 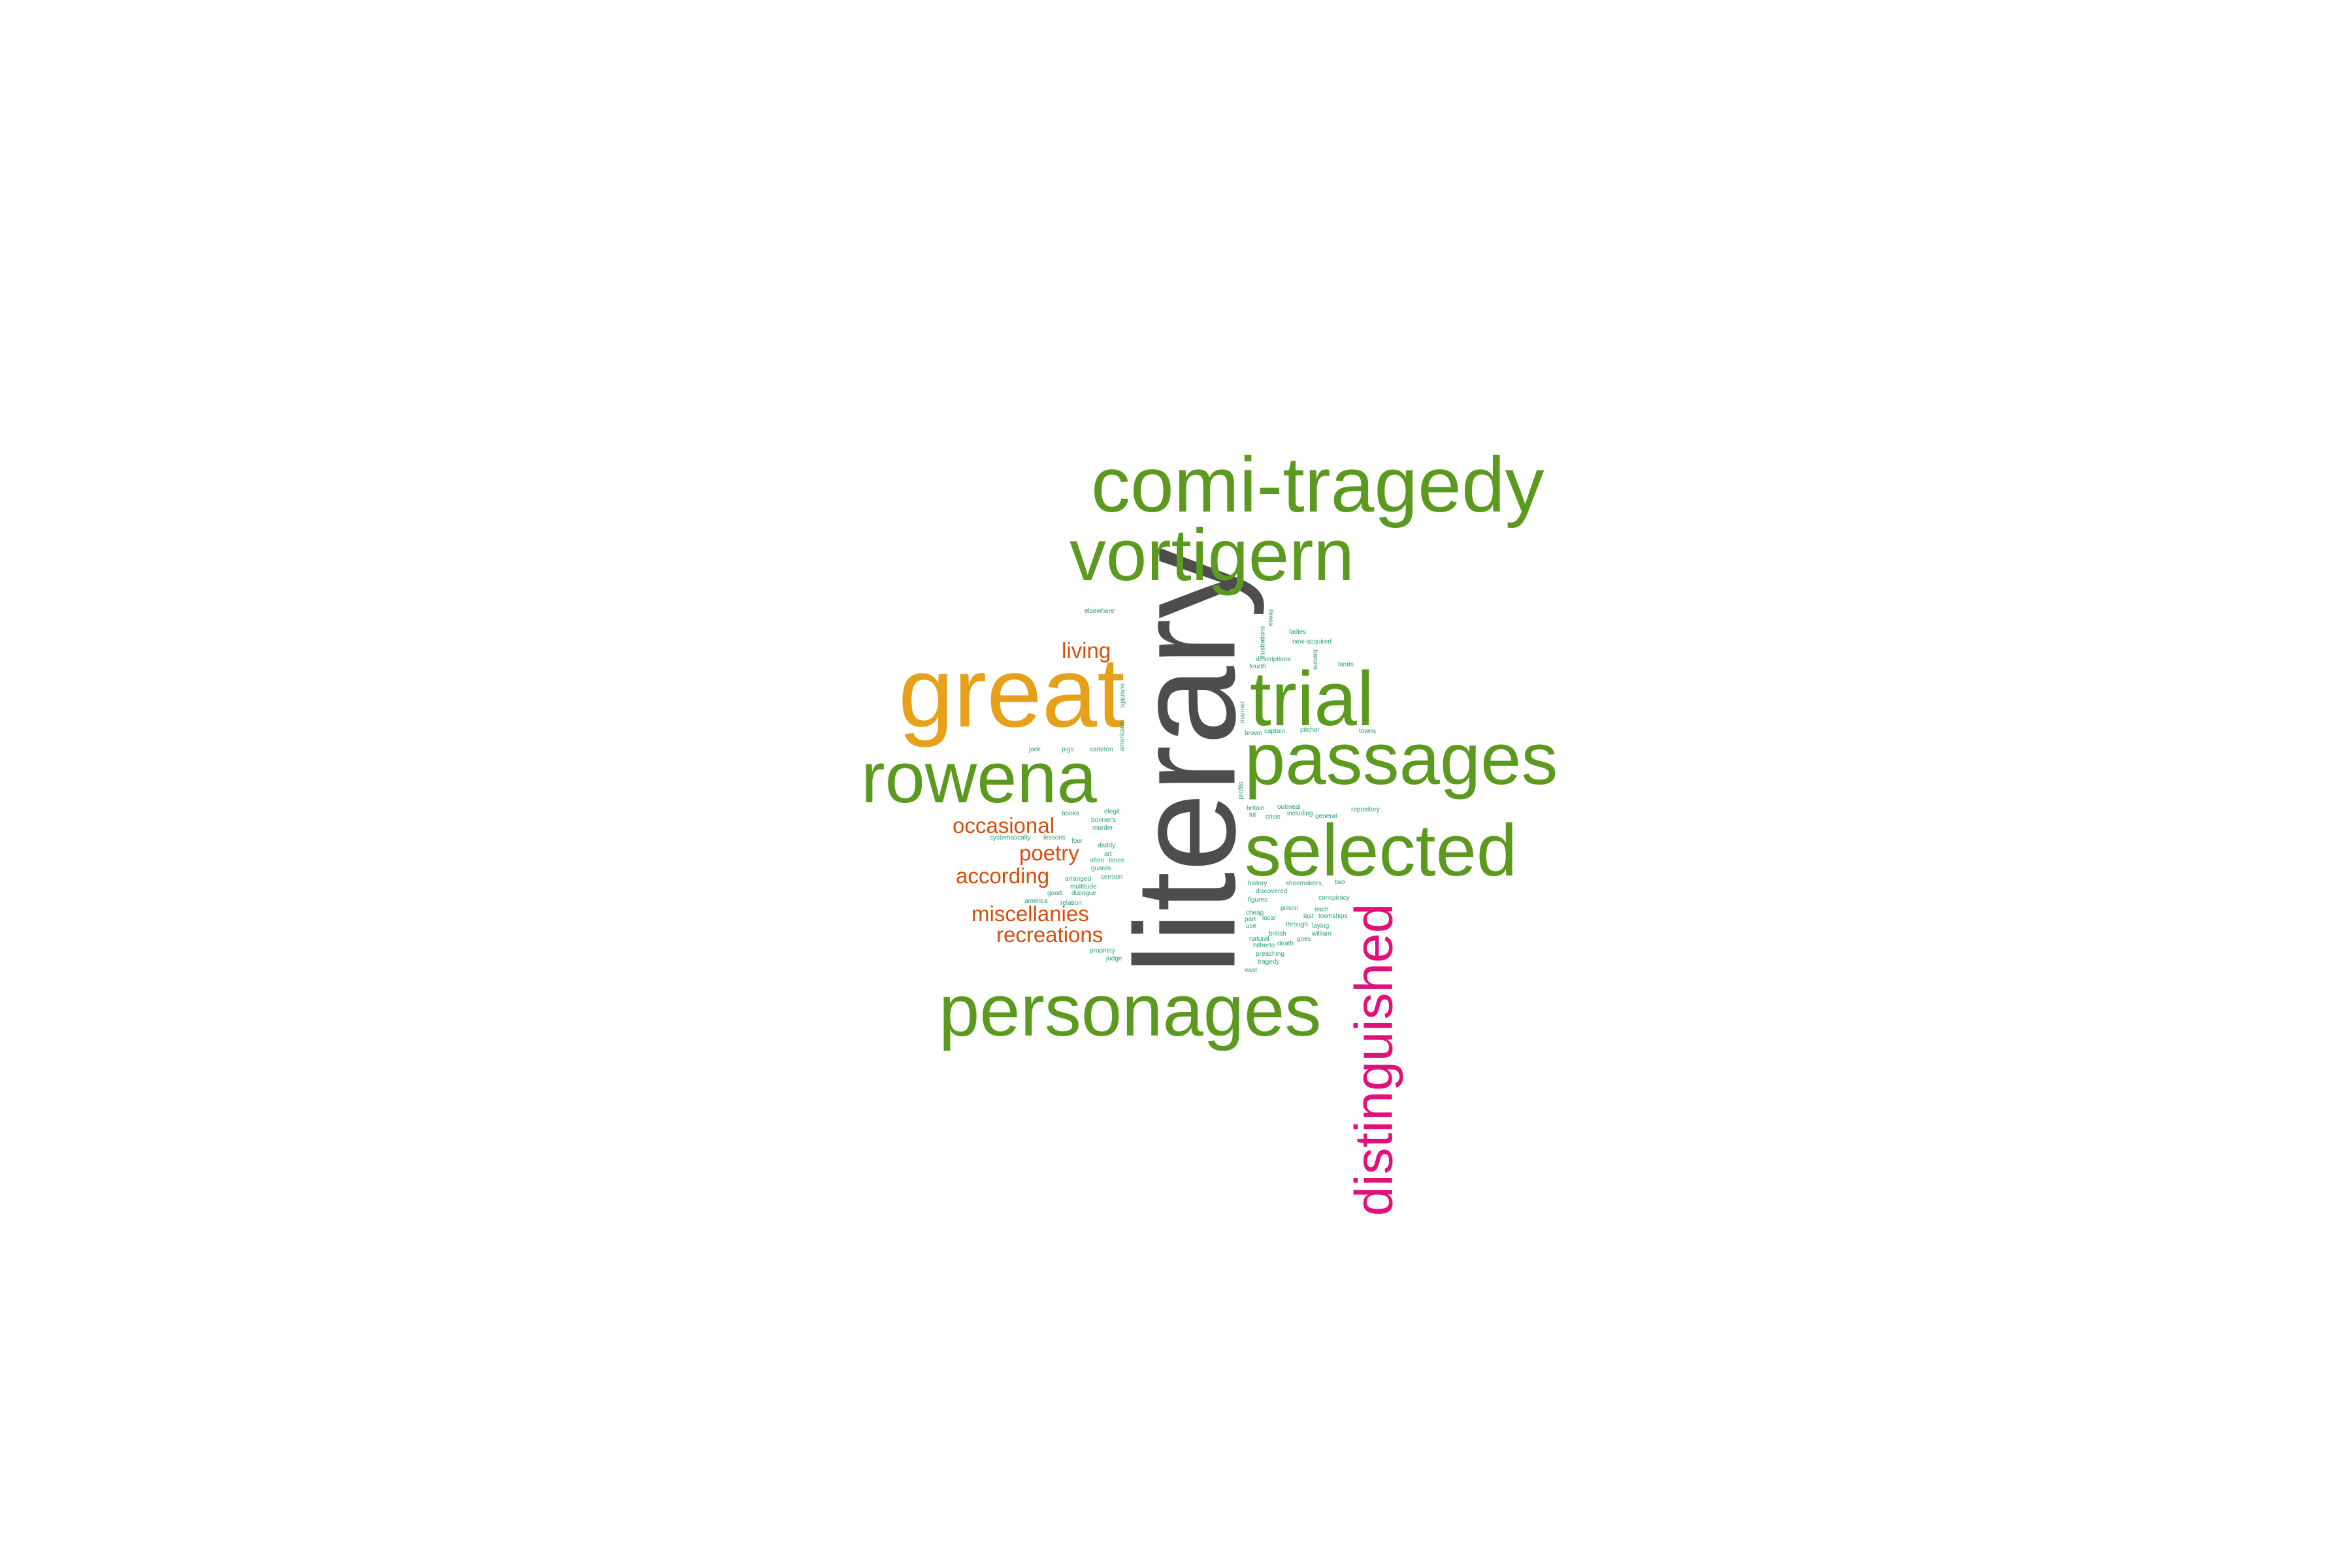 What do you see at coordinates (1321, 934) in the screenshot?
I see `word-william: william` at bounding box center [1321, 934].